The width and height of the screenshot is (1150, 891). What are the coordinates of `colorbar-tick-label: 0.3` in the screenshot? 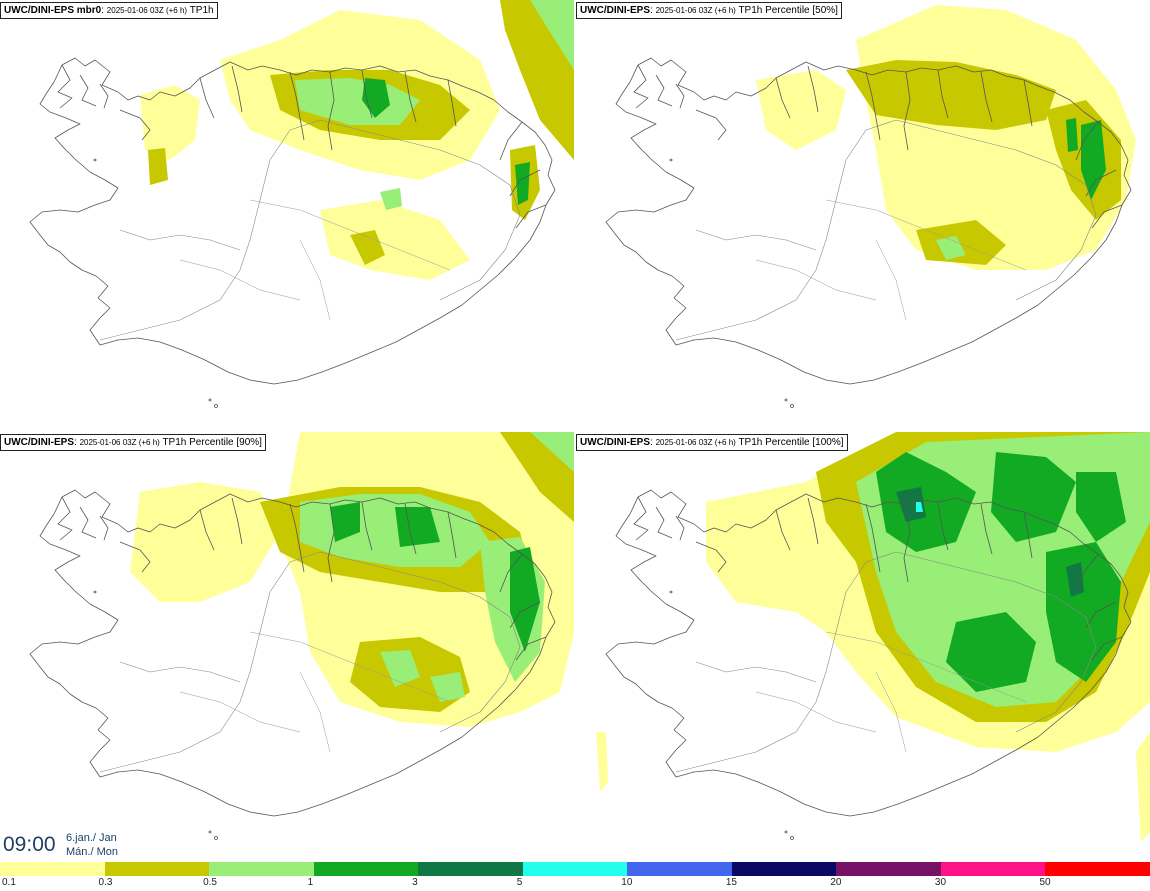 It's located at (105, 882).